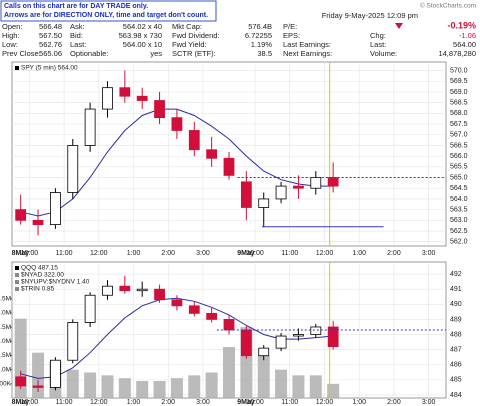 This screenshot has width=480, height=406. What do you see at coordinates (255, 253) in the screenshot?
I see `x-tick-label: 10:00` at bounding box center [255, 253].